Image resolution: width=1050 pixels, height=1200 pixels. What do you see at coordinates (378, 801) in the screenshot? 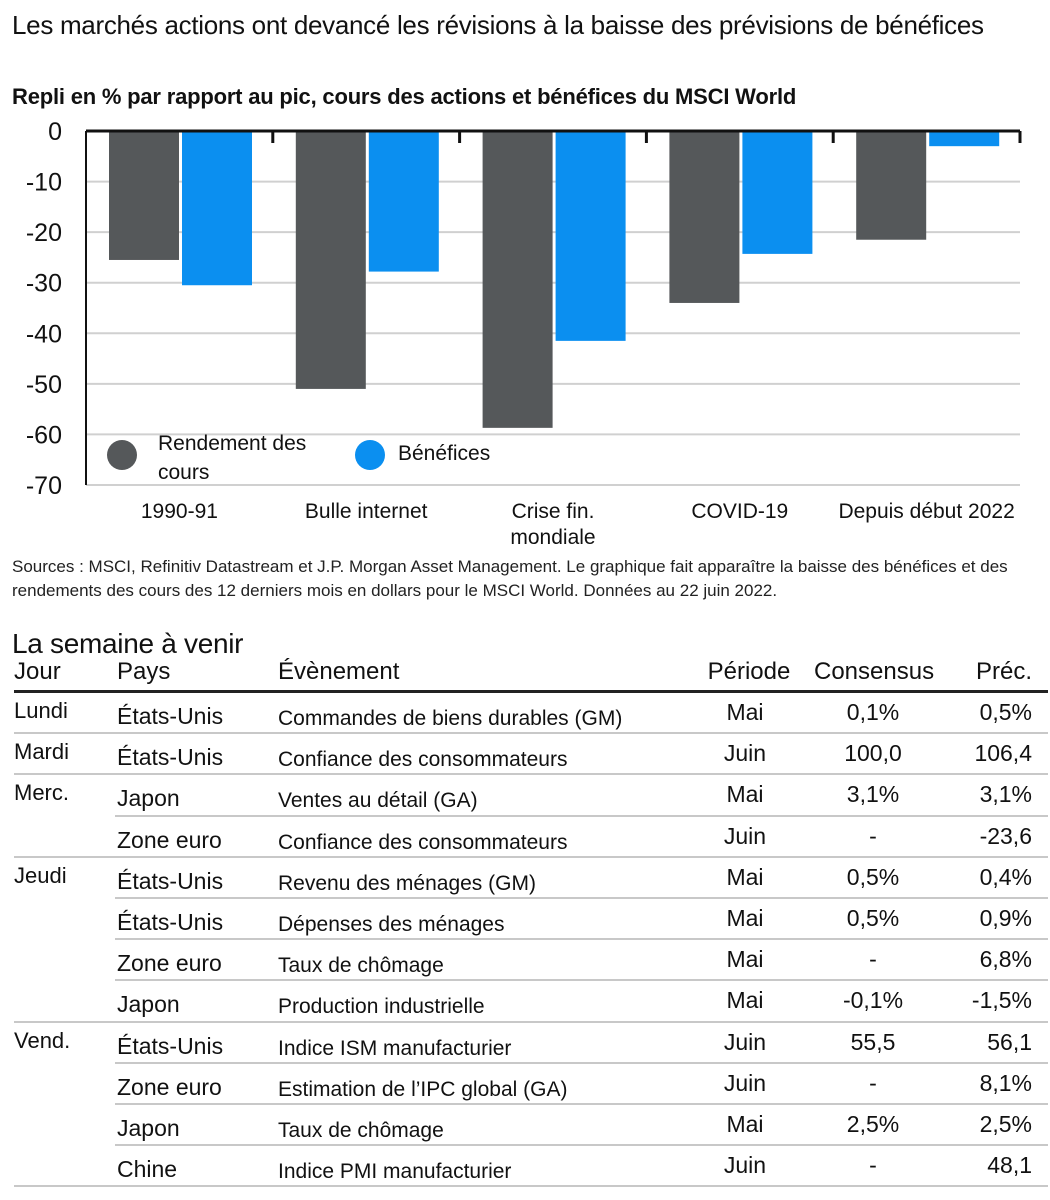
I see `cell-event: Ventes au détail (GA)` at bounding box center [378, 801].